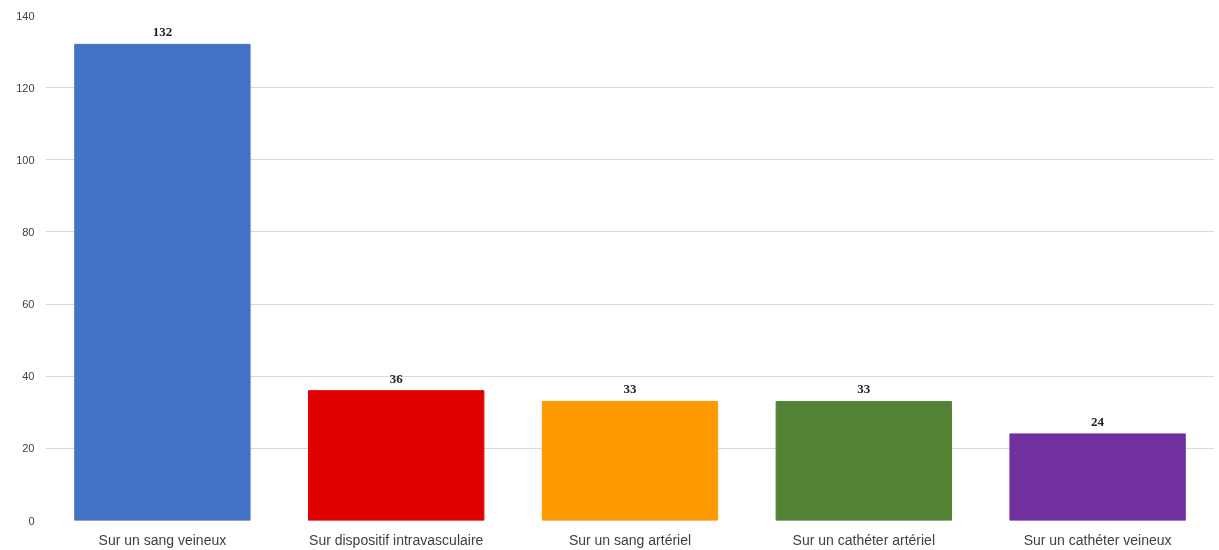 The width and height of the screenshot is (1219, 550). What do you see at coordinates (1097, 539) in the screenshot?
I see `x-tick-label: Sur un cathéter veineux` at bounding box center [1097, 539].